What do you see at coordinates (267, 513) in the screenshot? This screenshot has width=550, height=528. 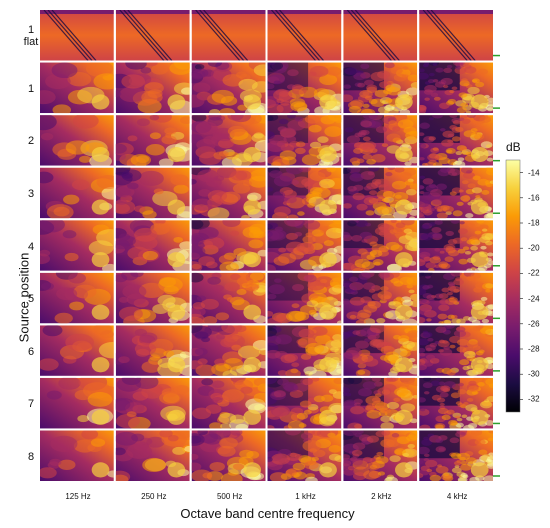 I see `x-axis-label: Octave band centre frequency` at bounding box center [267, 513].